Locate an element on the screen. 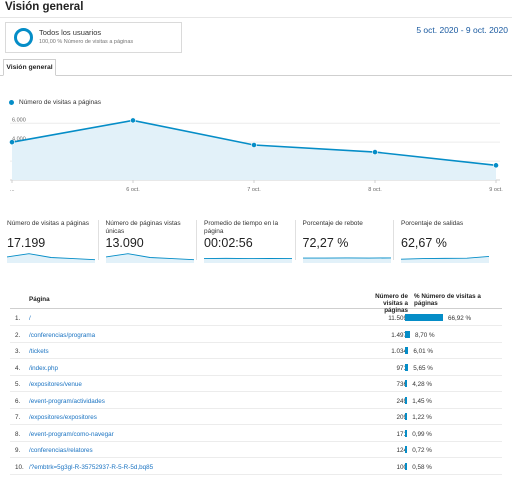  row-index: 9. is located at coordinates (18, 450).